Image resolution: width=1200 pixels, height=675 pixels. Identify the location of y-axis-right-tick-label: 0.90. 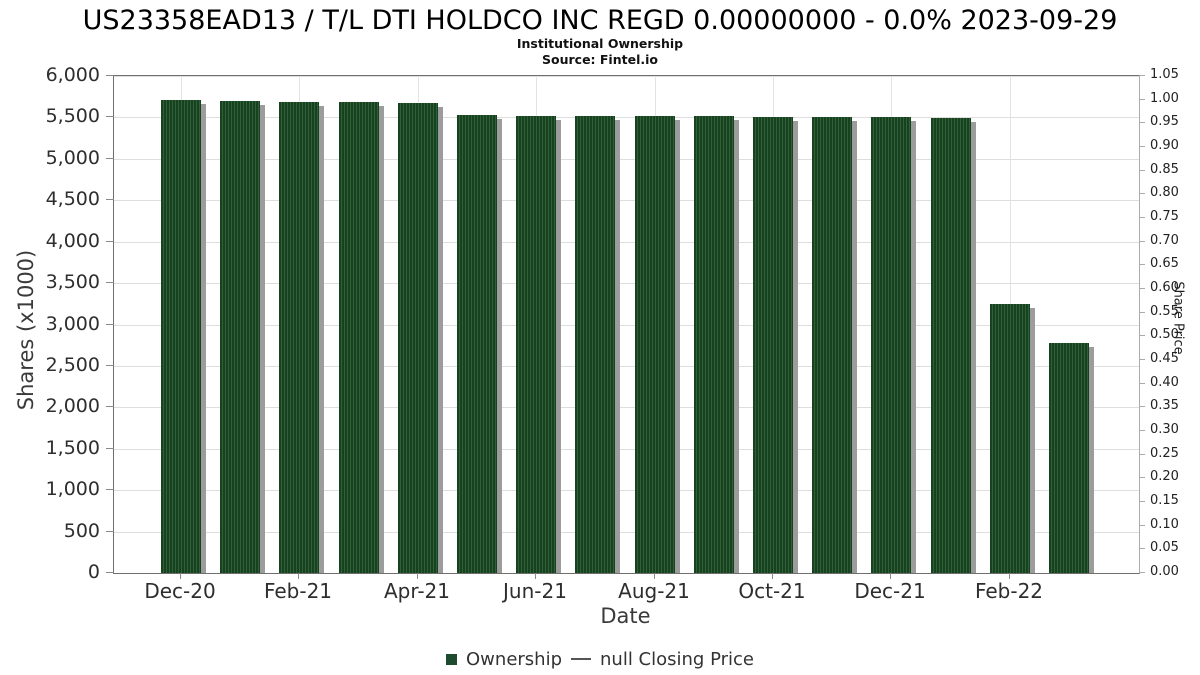
(1164, 145).